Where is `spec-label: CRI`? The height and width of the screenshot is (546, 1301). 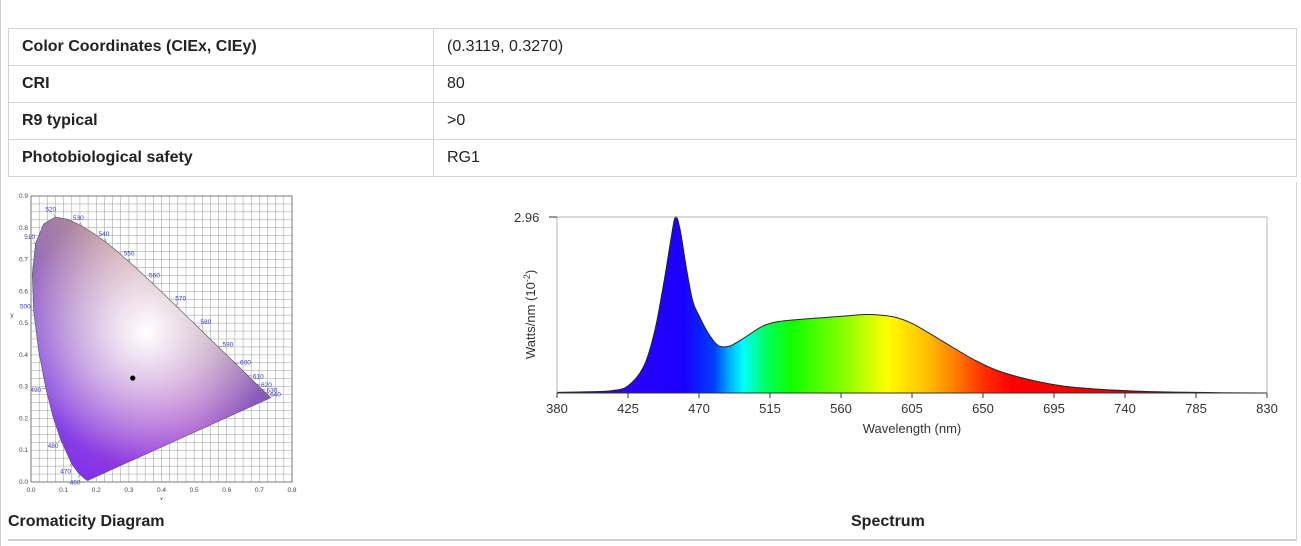
spec-label: CRI is located at coordinates (221, 84).